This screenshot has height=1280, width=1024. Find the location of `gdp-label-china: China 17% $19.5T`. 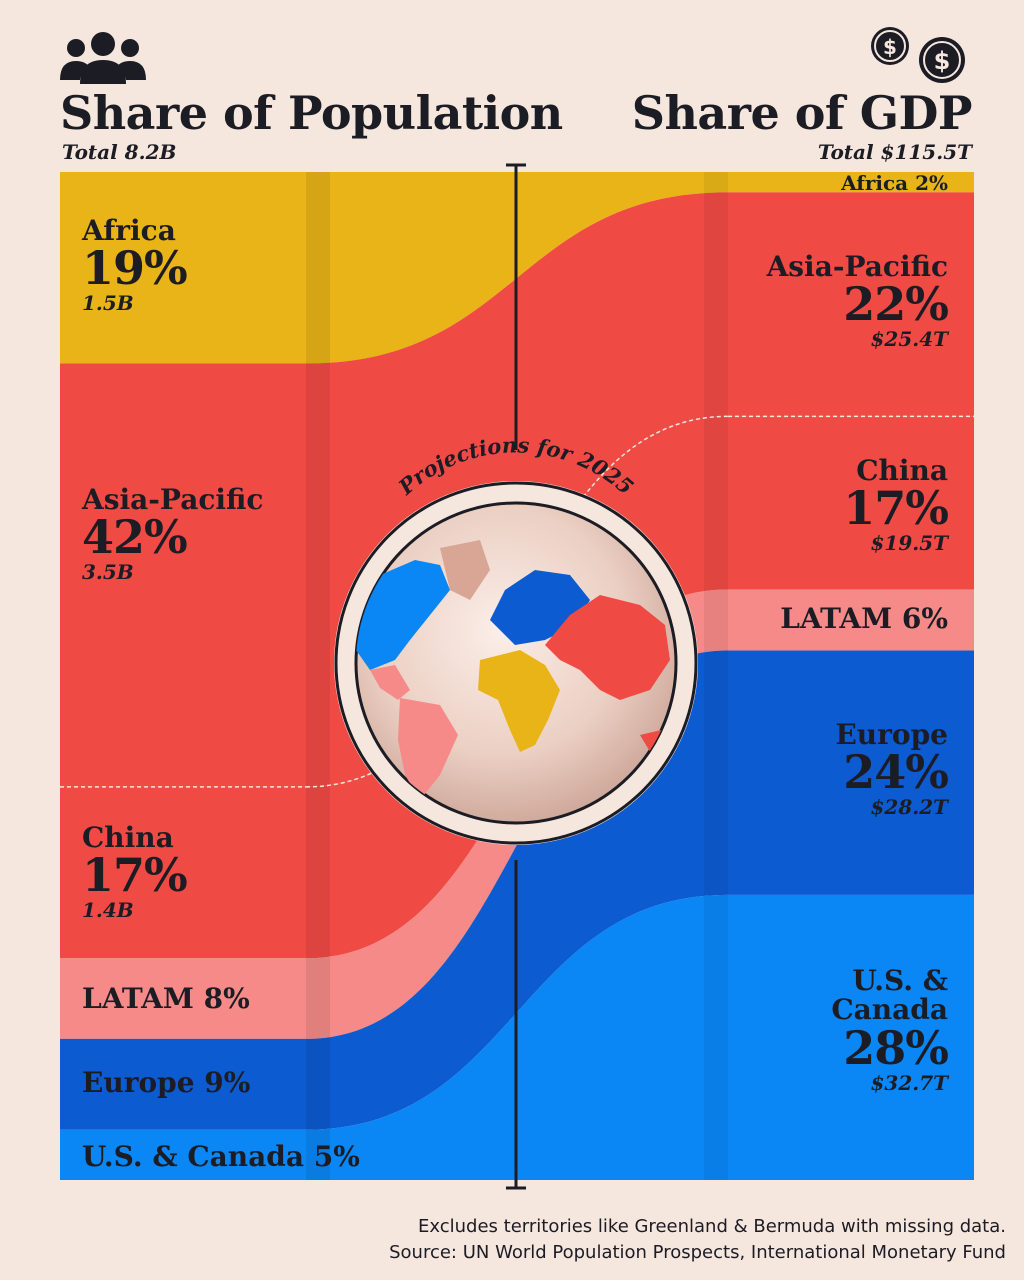

gdp-label-china: China 17% $19.5T is located at coordinates (896, 505).